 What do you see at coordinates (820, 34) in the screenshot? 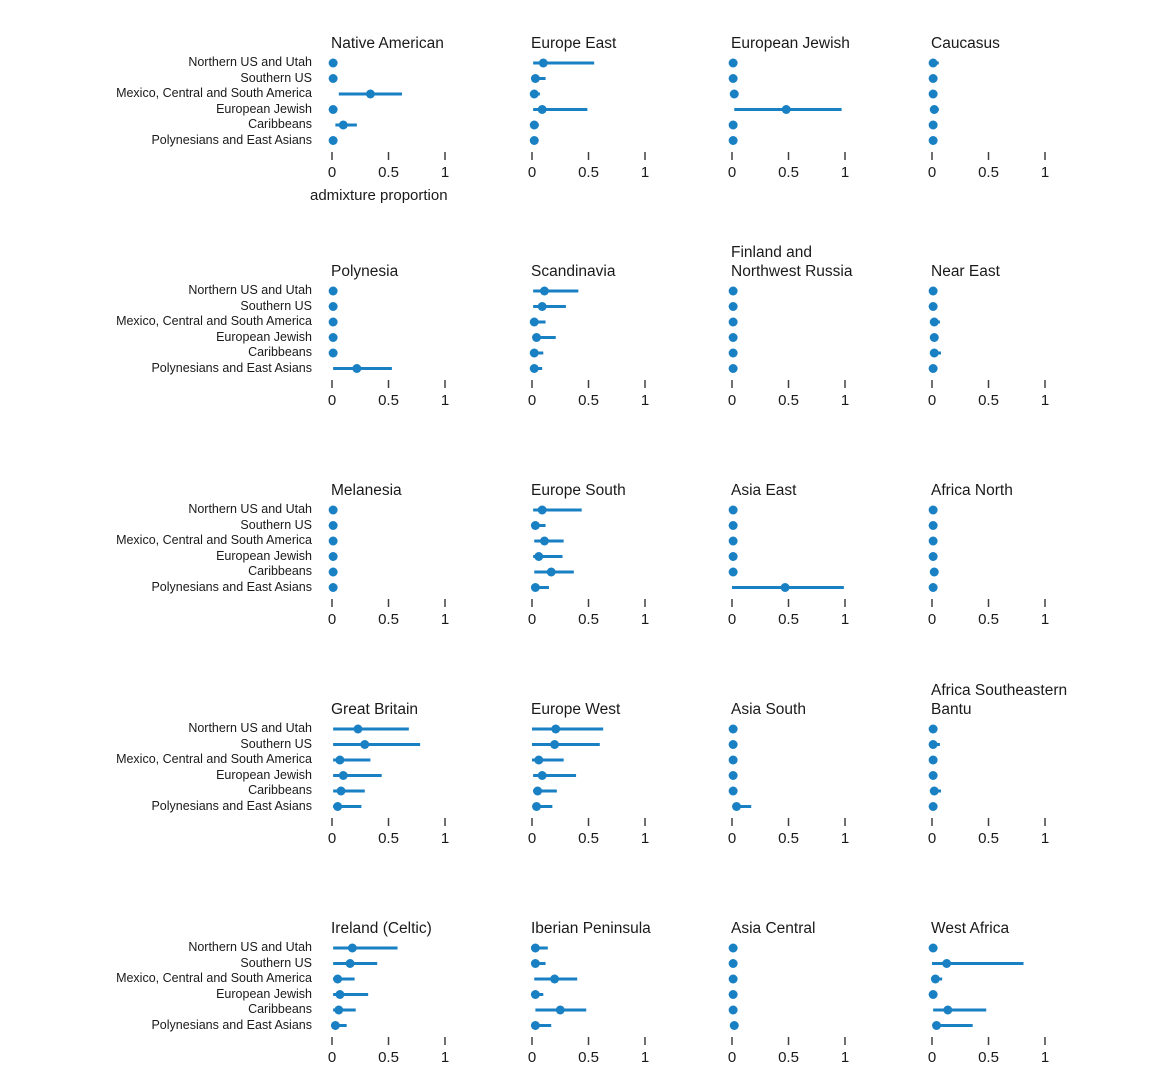
I see `panel-title: European Jewish` at bounding box center [820, 34].